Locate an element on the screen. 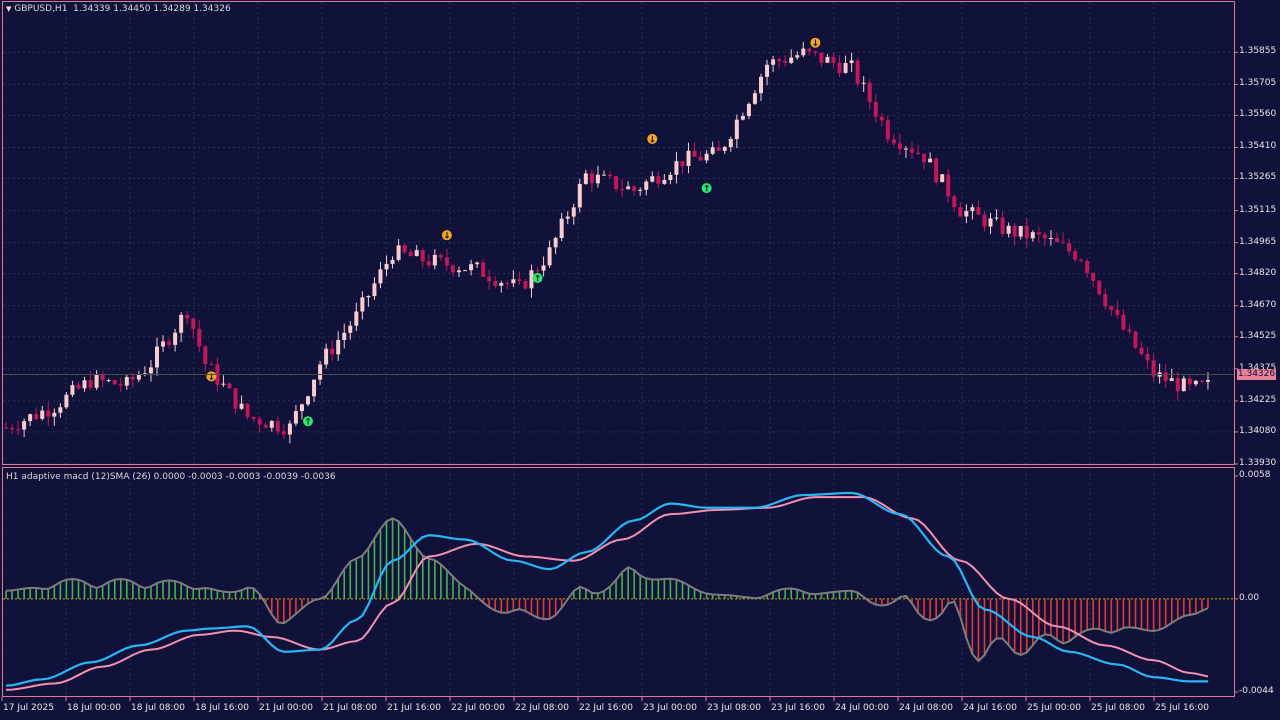 This screenshot has height=720, width=1280. time-axis-label: 21 Jul 16:00 is located at coordinates (414, 708).